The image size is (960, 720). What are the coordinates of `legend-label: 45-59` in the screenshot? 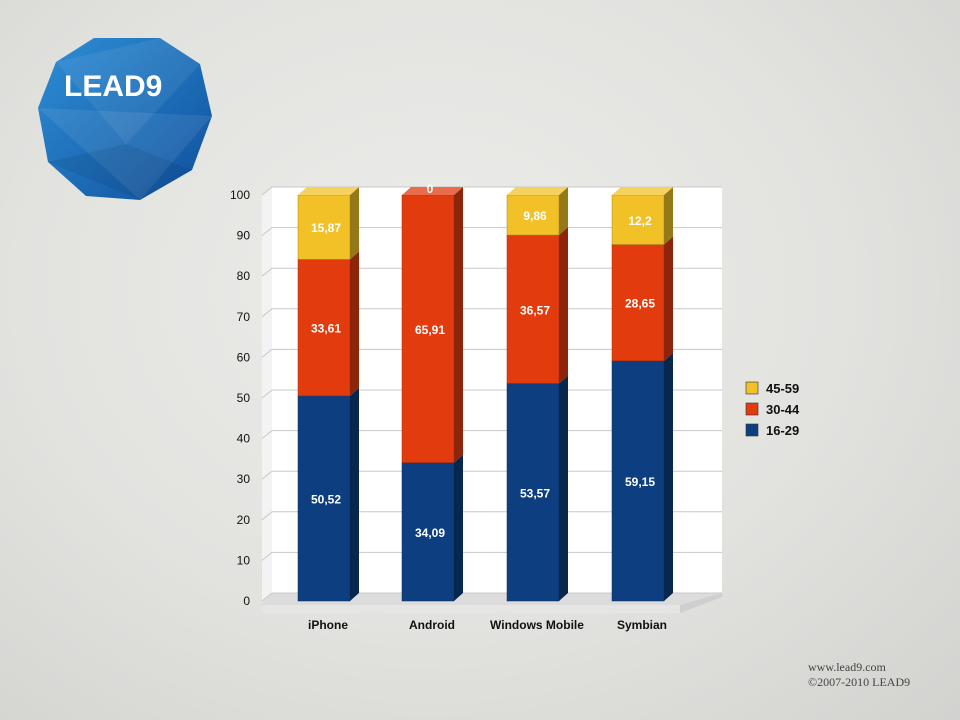 It's located at (782, 388).